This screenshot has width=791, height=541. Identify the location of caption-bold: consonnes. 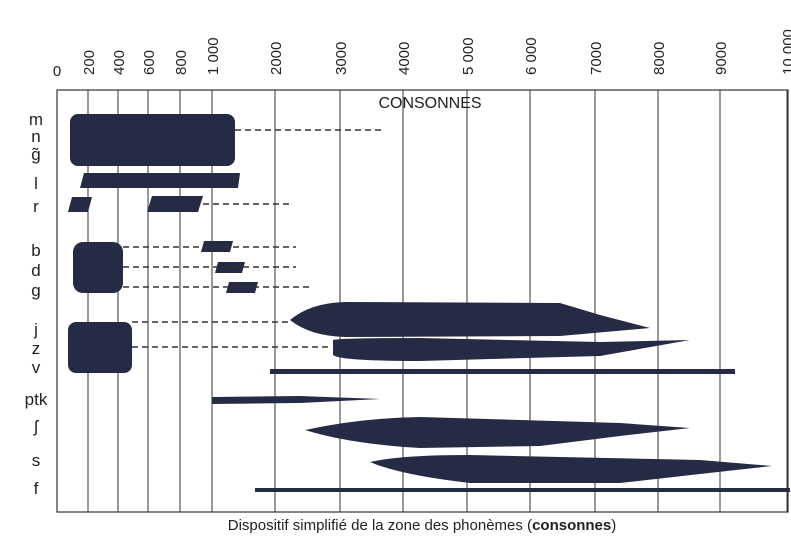
(571, 525).